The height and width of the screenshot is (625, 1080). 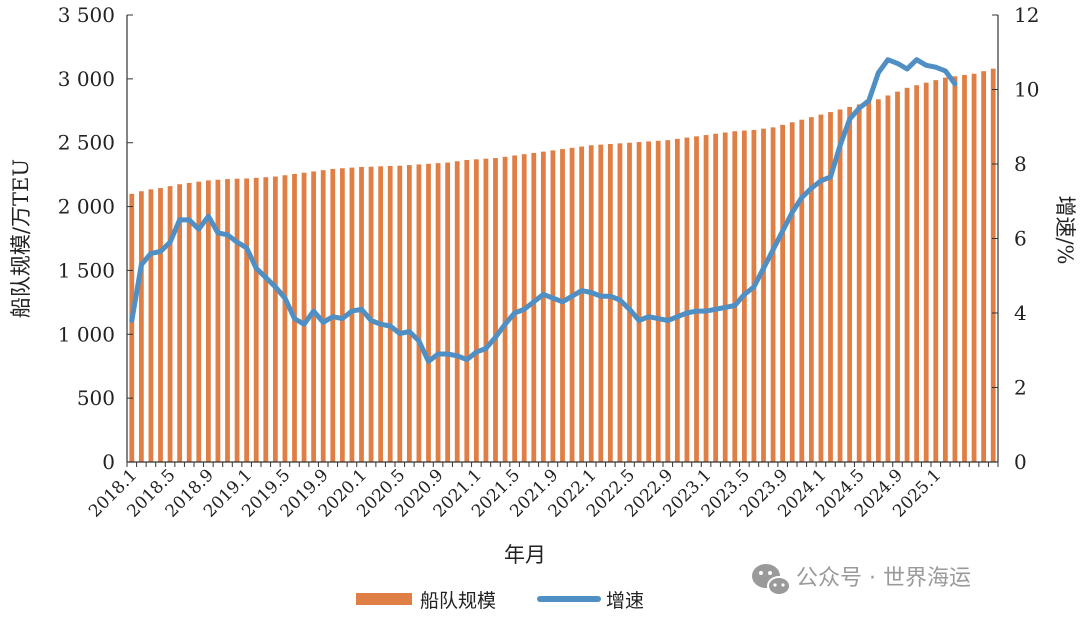 What do you see at coordinates (86, 270) in the screenshot?
I see `left-tick-label: 1 500` at bounding box center [86, 270].